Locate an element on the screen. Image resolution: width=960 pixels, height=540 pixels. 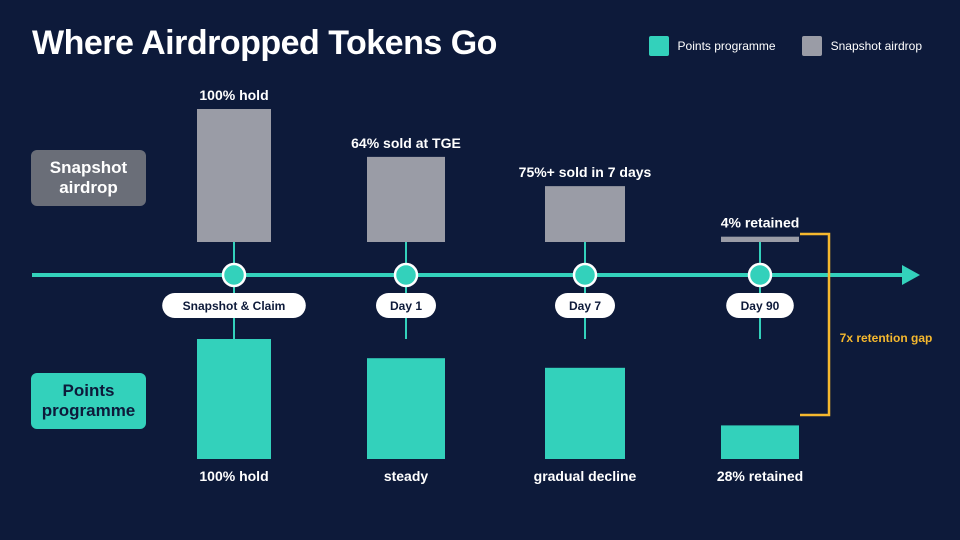
row-label-points: Points programme is located at coordinates (88, 401).